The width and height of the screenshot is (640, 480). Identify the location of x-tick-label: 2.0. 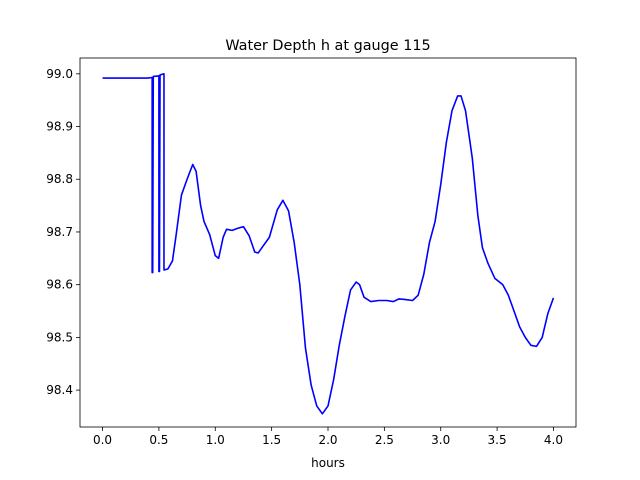
(327, 440).